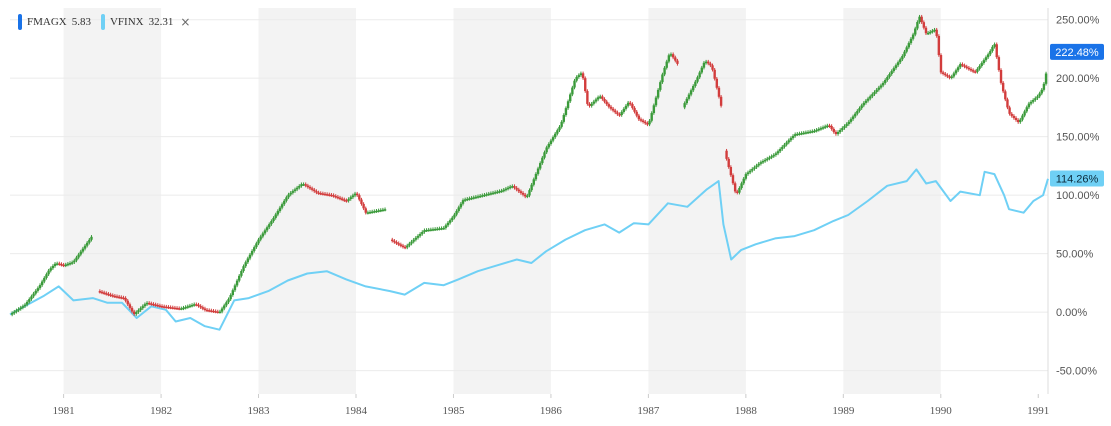 This screenshot has width=1111, height=426. Describe the element at coordinates (1071, 313) in the screenshot. I see `y-tick-label: 0.00%` at that location.